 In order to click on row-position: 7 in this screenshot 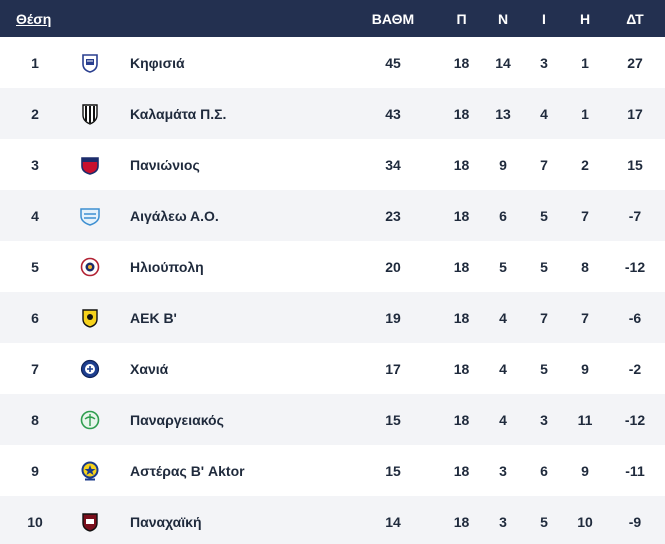, I will do `click(35, 368)`.